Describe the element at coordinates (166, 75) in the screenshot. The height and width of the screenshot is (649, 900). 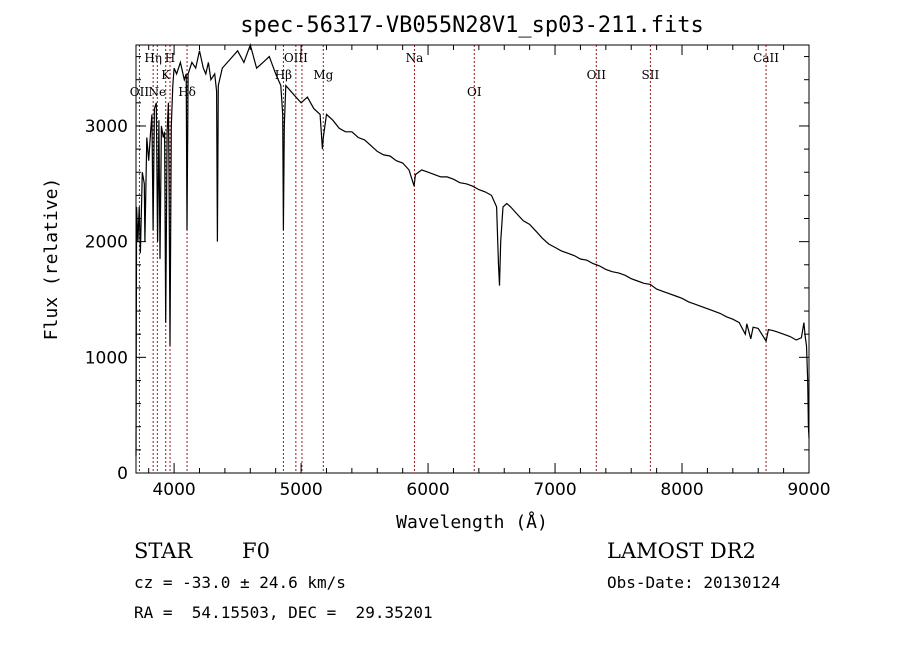
I see `line-marker-label: K` at that location.